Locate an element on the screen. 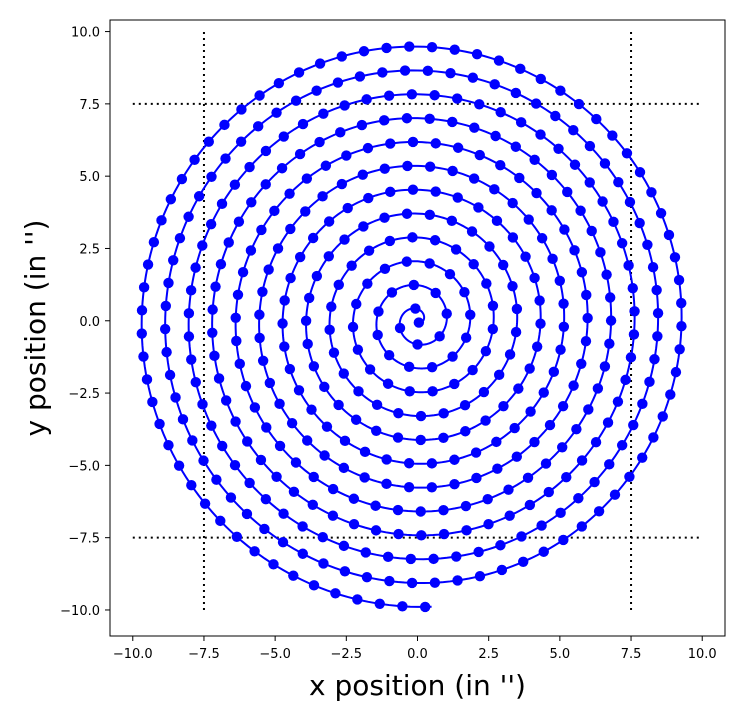 The width and height of the screenshot is (747, 705). y-tick-label: −7.5 is located at coordinates (84, 539).